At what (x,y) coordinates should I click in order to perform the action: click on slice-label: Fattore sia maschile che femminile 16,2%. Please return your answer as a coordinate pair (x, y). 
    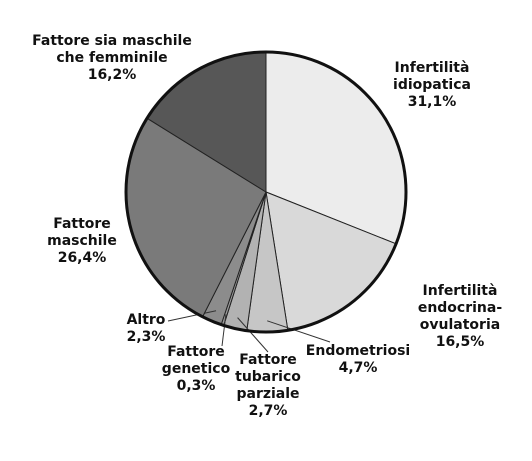
    Looking at the image, I should click on (112, 58).